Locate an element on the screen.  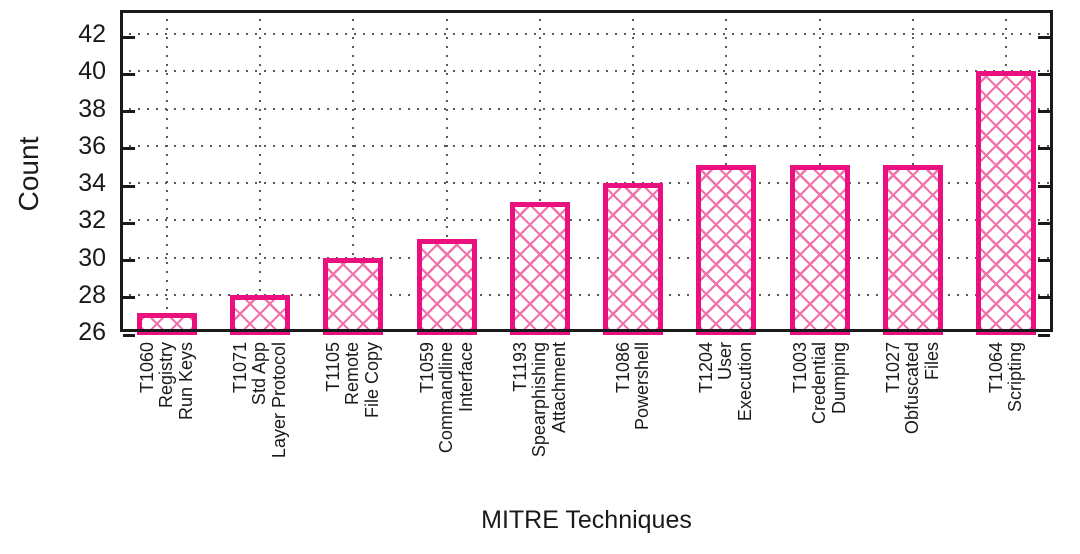
x-tick-label-line: Attachment is located at coordinates (558, 388).